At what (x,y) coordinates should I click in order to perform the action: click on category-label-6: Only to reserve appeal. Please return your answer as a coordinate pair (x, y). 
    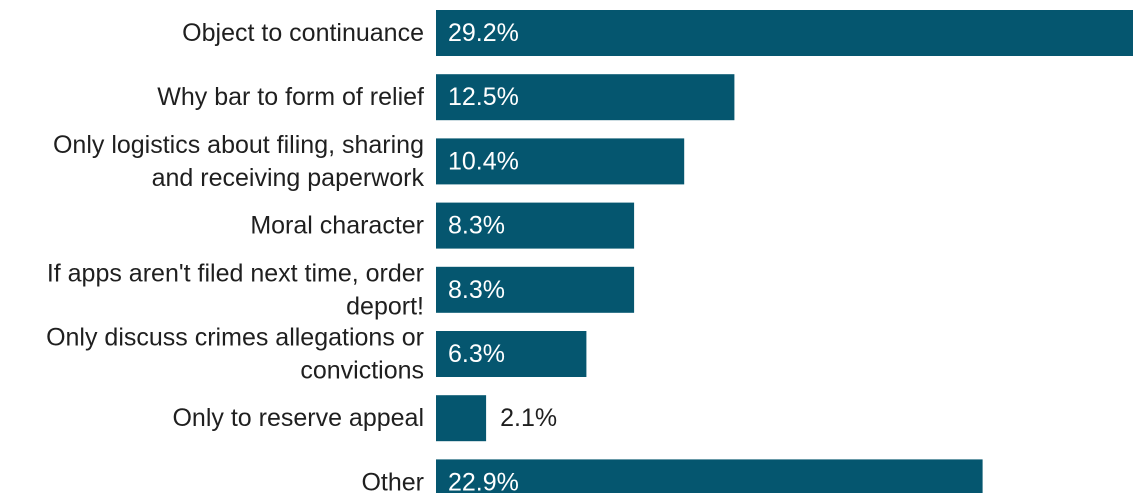
    Looking at the image, I should click on (298, 418).